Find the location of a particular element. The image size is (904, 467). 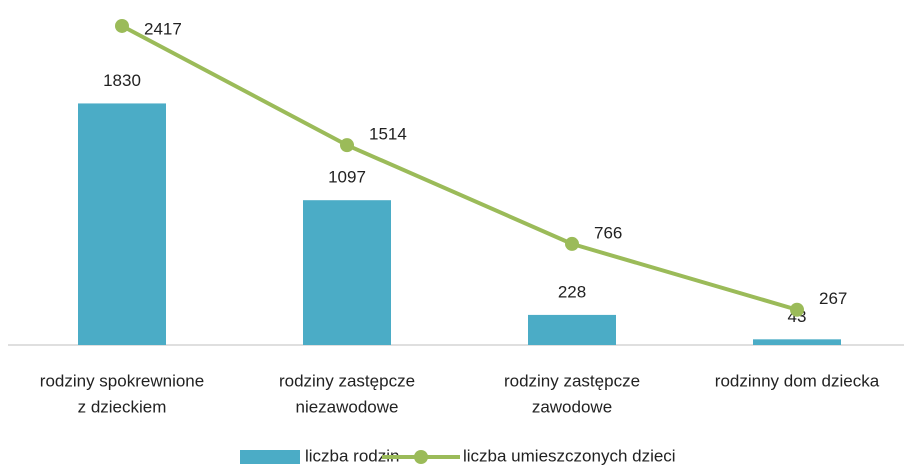

x-tick-label: rodziny spokrewnione is located at coordinates (122, 380).